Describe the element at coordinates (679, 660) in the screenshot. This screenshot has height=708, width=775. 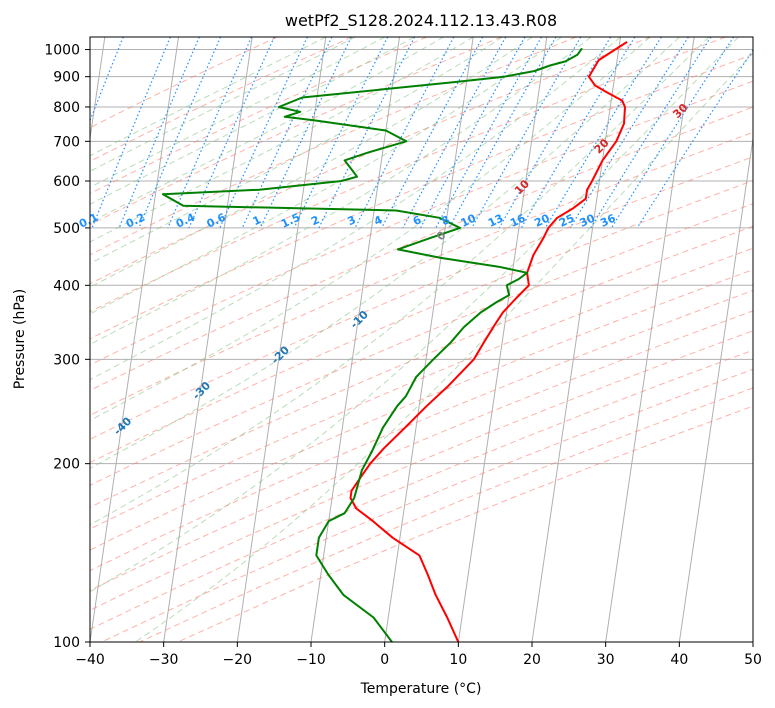
I see `x-tick-label: 40` at that location.